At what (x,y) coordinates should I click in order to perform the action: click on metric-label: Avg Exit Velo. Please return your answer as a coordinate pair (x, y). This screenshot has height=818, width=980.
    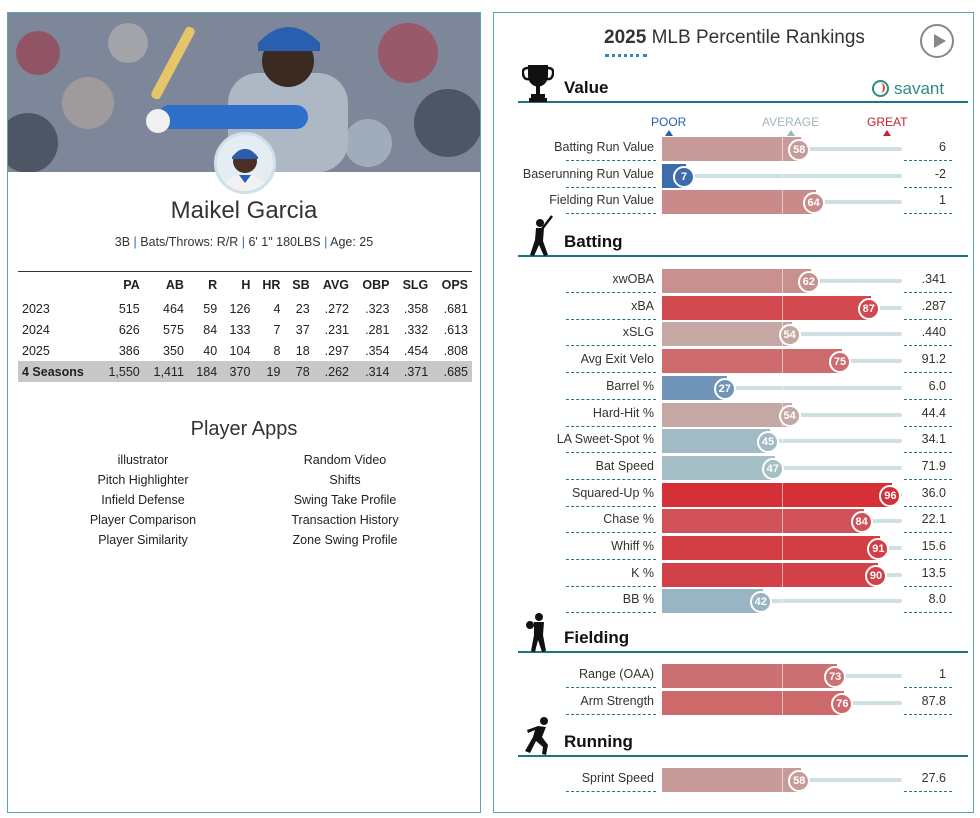
    Looking at the image, I should click on (617, 359).